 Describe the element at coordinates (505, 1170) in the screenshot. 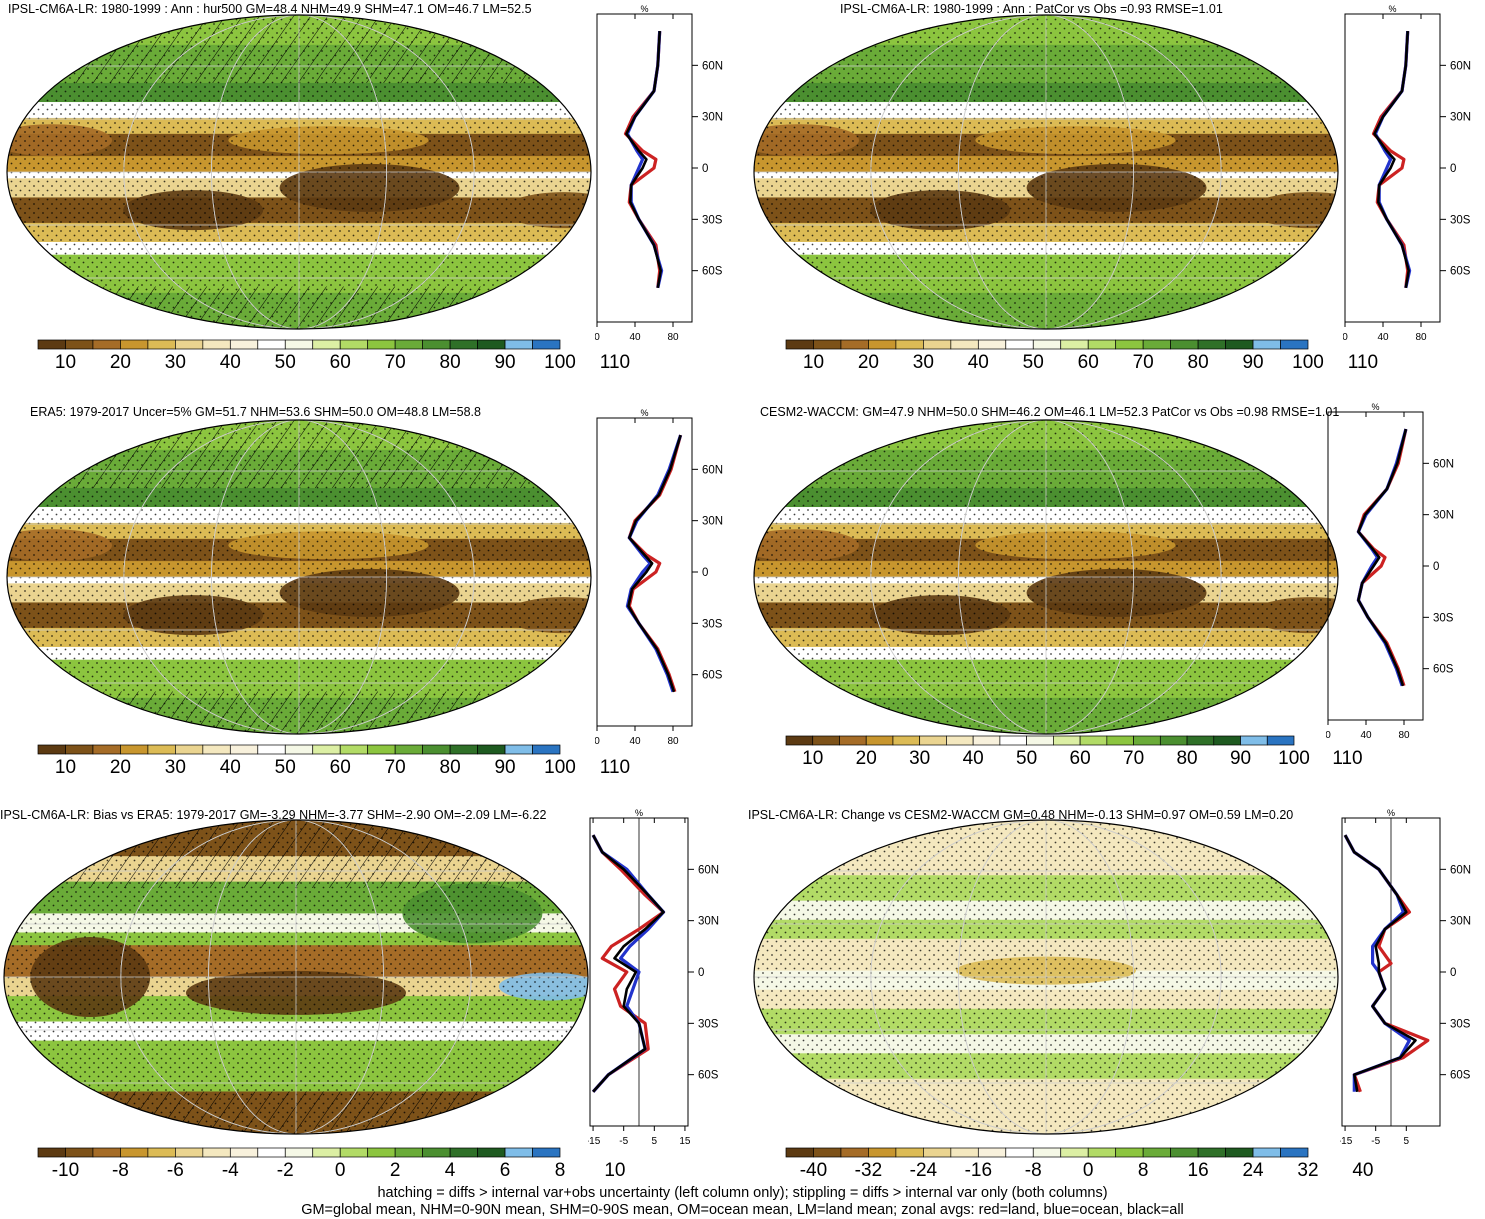

I see `colorbar-label: 6` at that location.